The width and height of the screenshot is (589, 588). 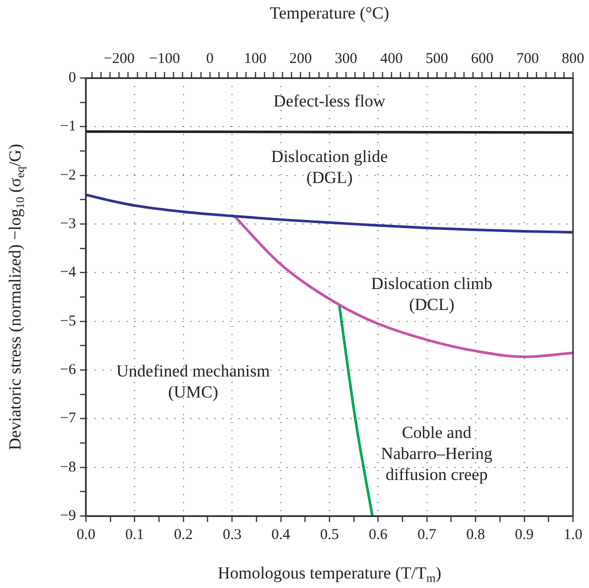 What do you see at coordinates (330, 101) in the screenshot?
I see `annotation: Defect-less flow` at bounding box center [330, 101].